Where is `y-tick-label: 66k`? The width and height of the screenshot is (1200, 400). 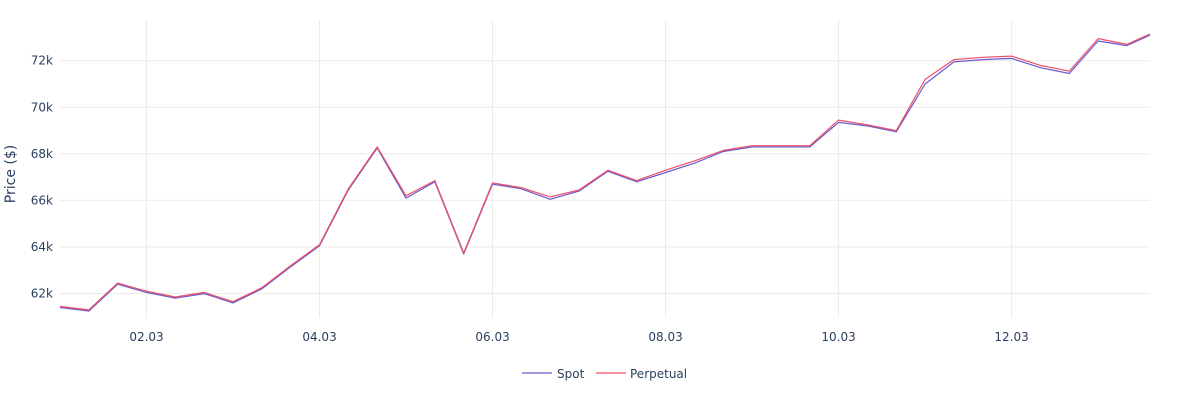
y-tick-label: 66k is located at coordinates (42, 200).